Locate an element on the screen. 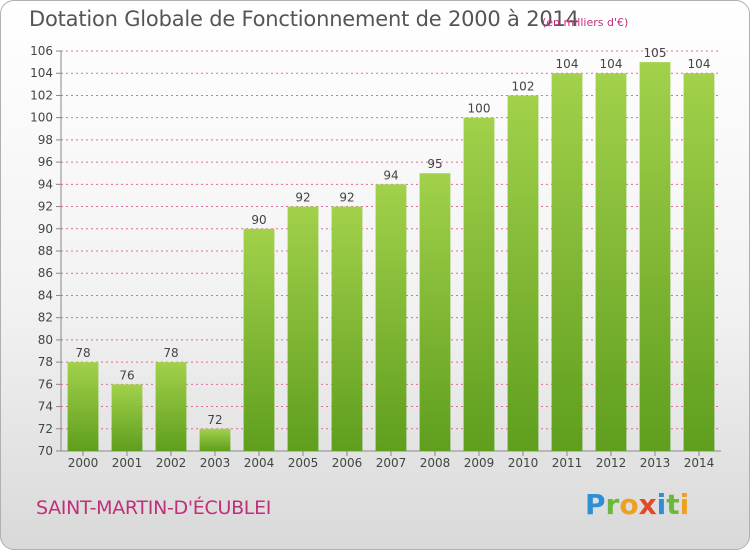 The height and width of the screenshot is (550, 750). y-tick-label: 78 is located at coordinates (45, 362).